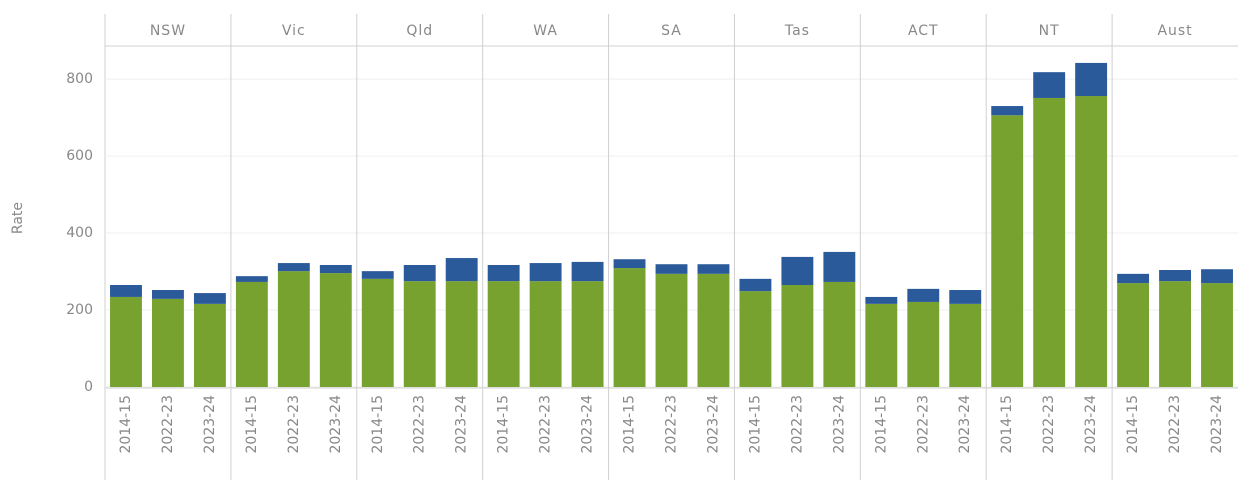  What do you see at coordinates (79, 79) in the screenshot?
I see `y-tick-label: 800` at bounding box center [79, 79].